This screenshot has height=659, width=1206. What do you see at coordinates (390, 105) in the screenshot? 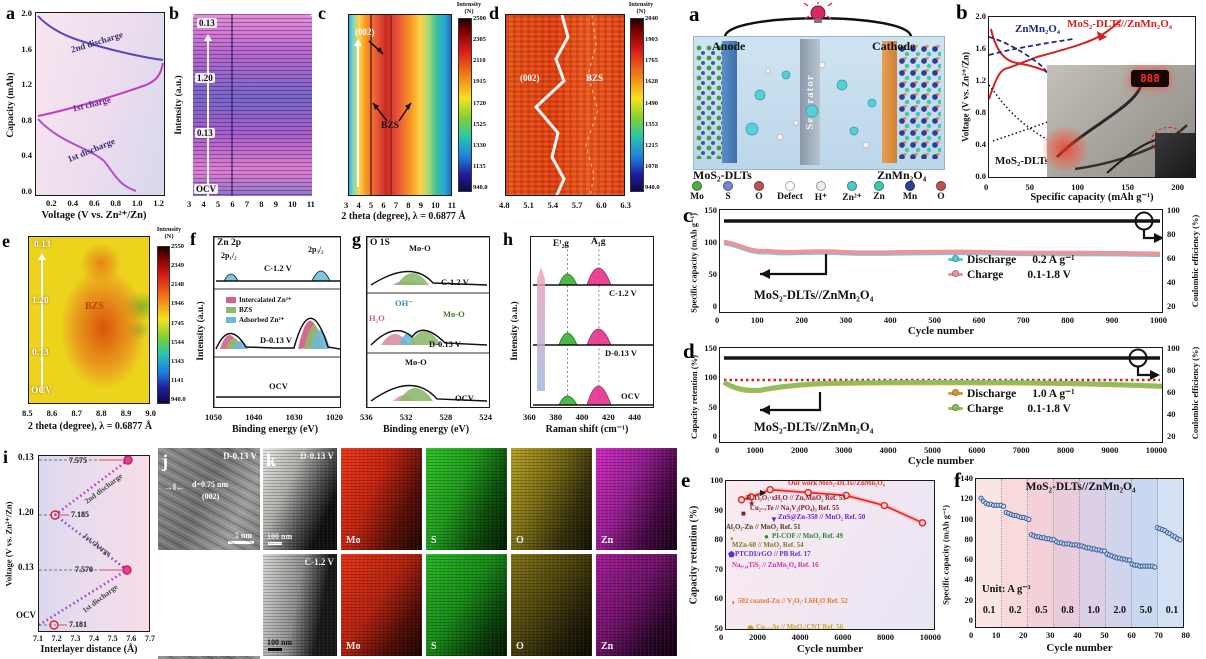
I see `peak-bzs-trace` at bounding box center [390, 105].